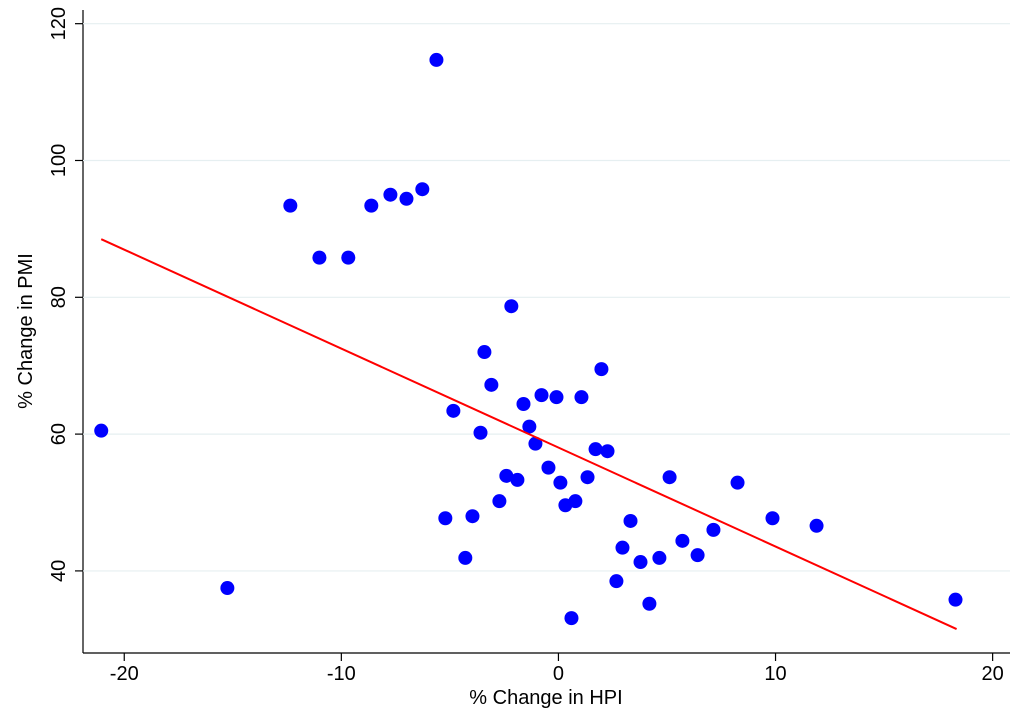 The image size is (1013, 721). Describe the element at coordinates (545, 698) in the screenshot. I see `x-axis-title: % Change in HPI` at that location.